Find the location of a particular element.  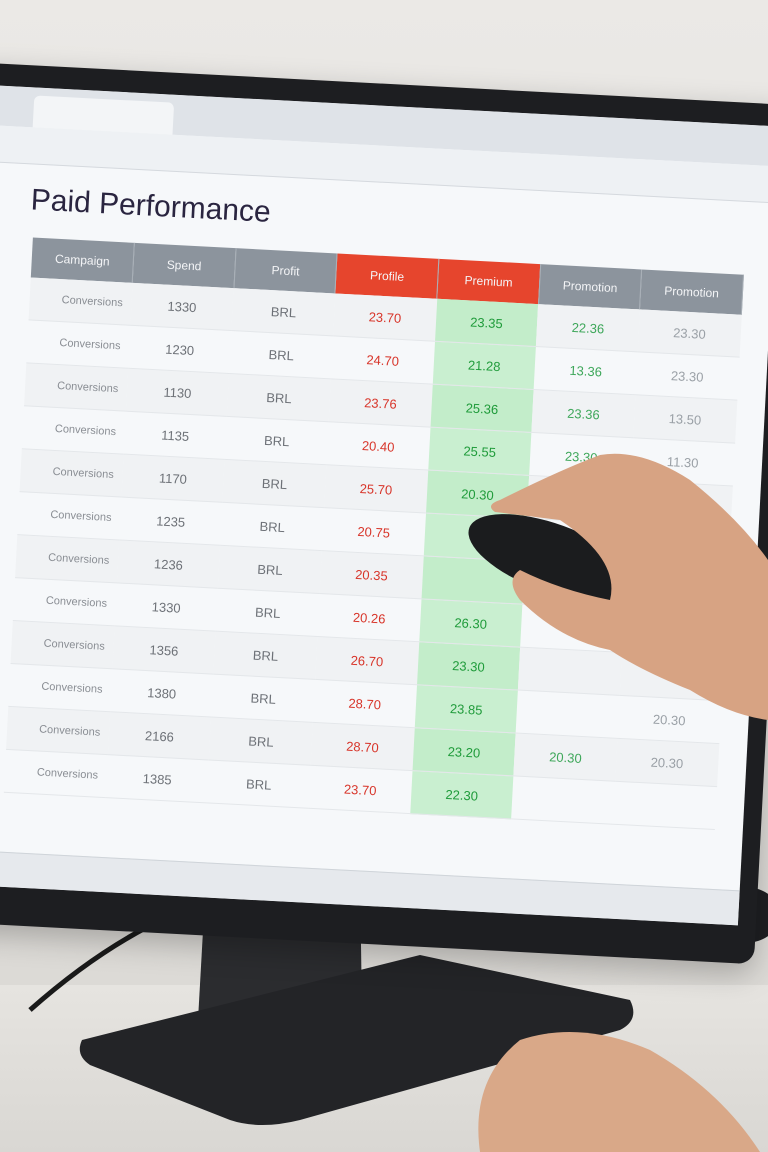

hand is located at coordinates (629, 586).